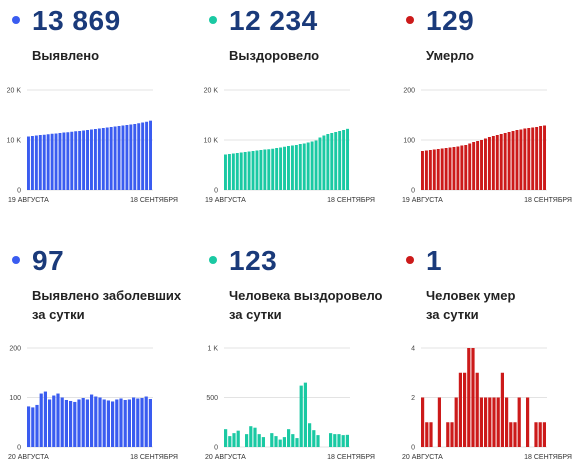  What do you see at coordinates (289, 146) in the screenshot?
I see `chart-recovered: 0 10 K 20 K 19 АВГУСТА 18 СЕНТЯБРЯ` at bounding box center [289, 146].